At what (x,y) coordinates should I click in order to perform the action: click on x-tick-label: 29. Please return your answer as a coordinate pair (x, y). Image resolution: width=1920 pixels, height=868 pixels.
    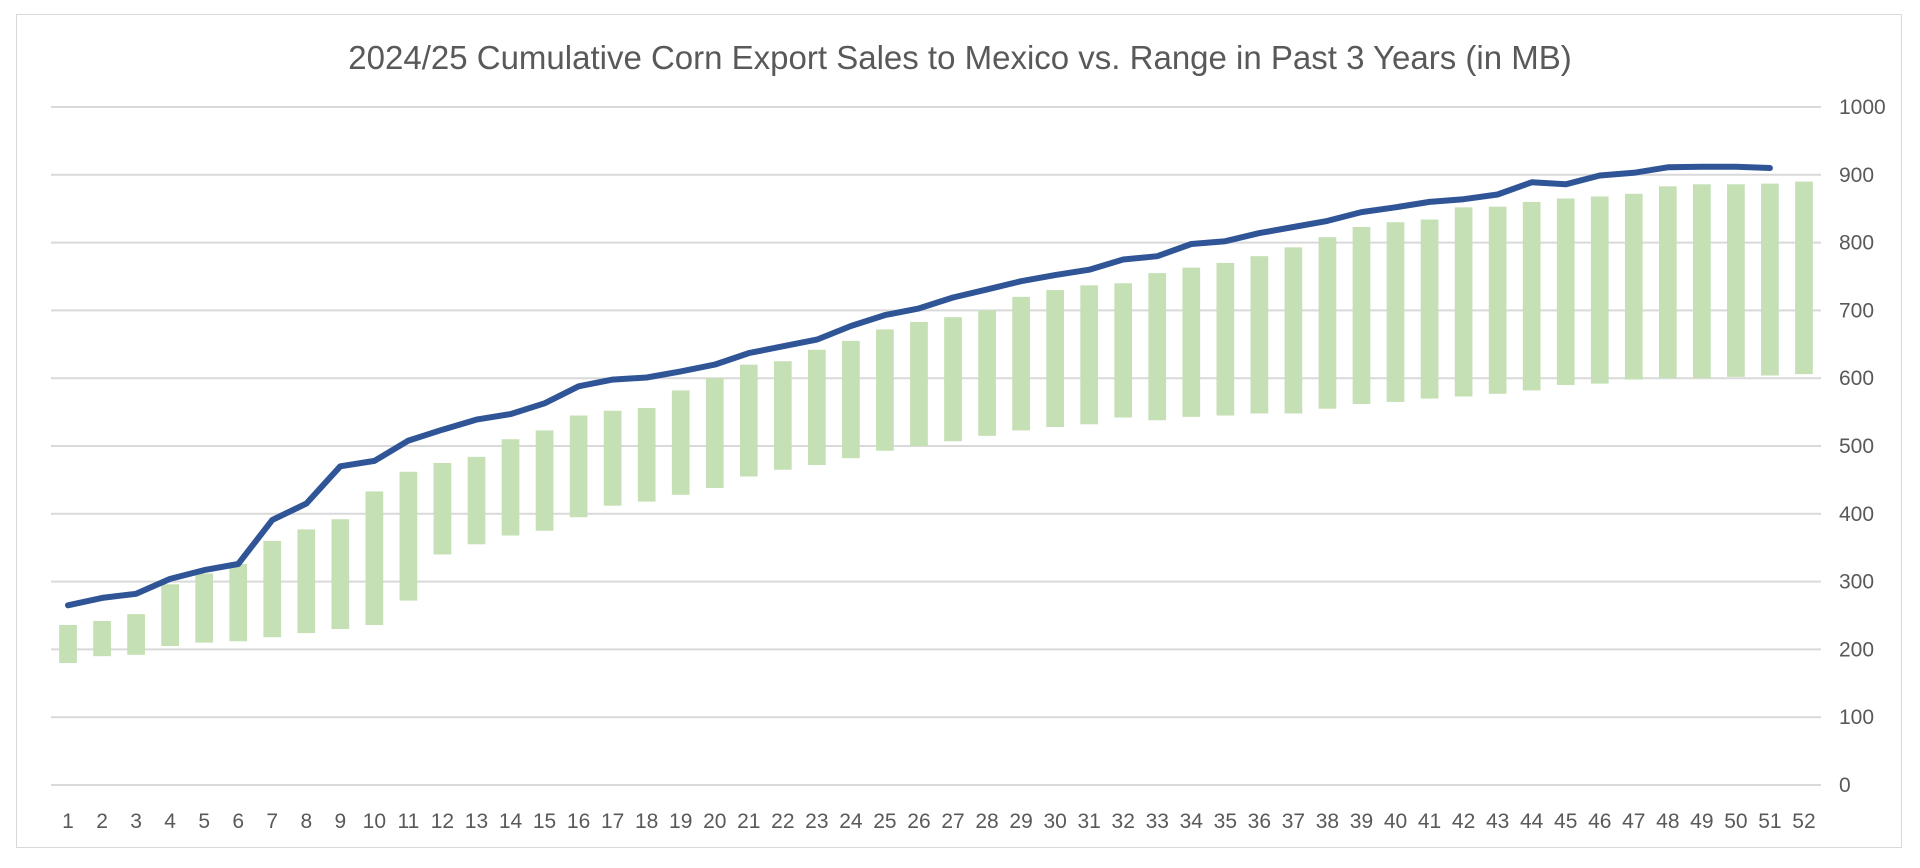
    Looking at the image, I should click on (1020, 821).